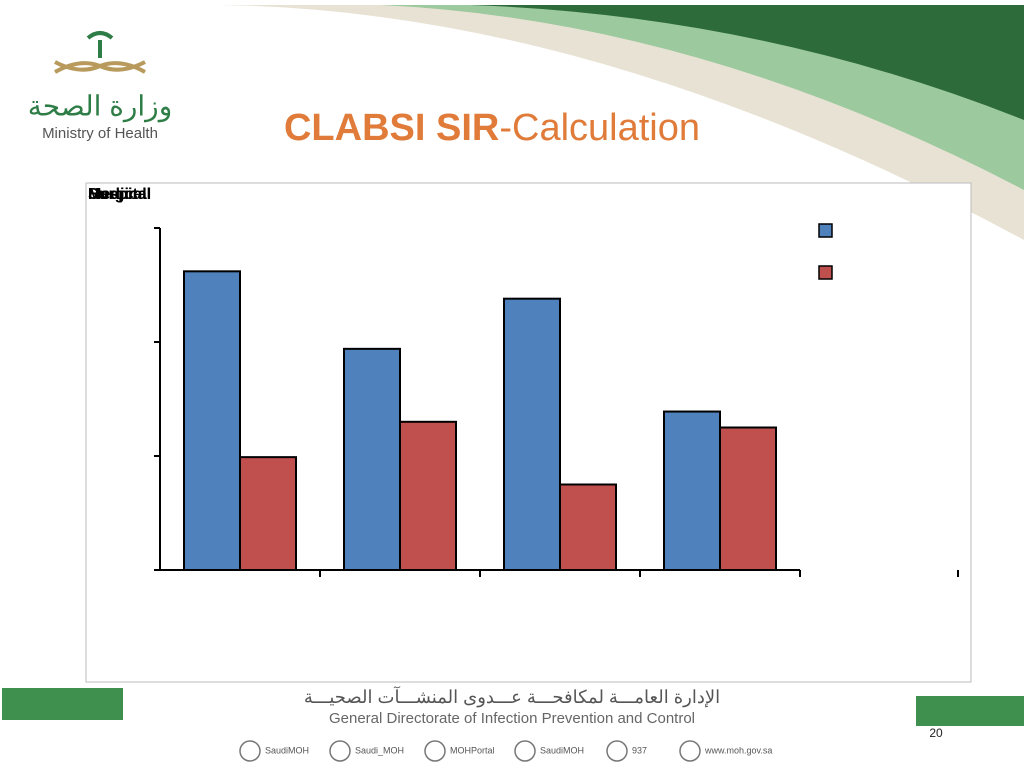 The image size is (1024, 773). I want to click on title: CLABSI SIR-Calculation, so click(492, 128).